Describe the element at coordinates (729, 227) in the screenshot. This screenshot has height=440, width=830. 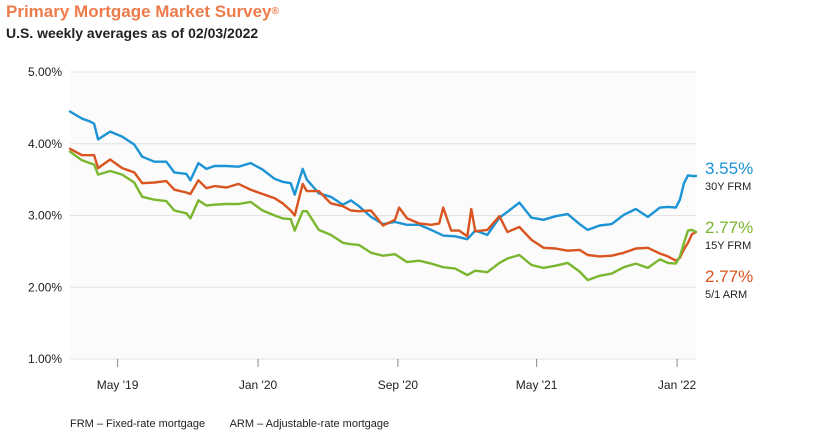
I see `end-value-15y-frm: 2.77%` at that location.